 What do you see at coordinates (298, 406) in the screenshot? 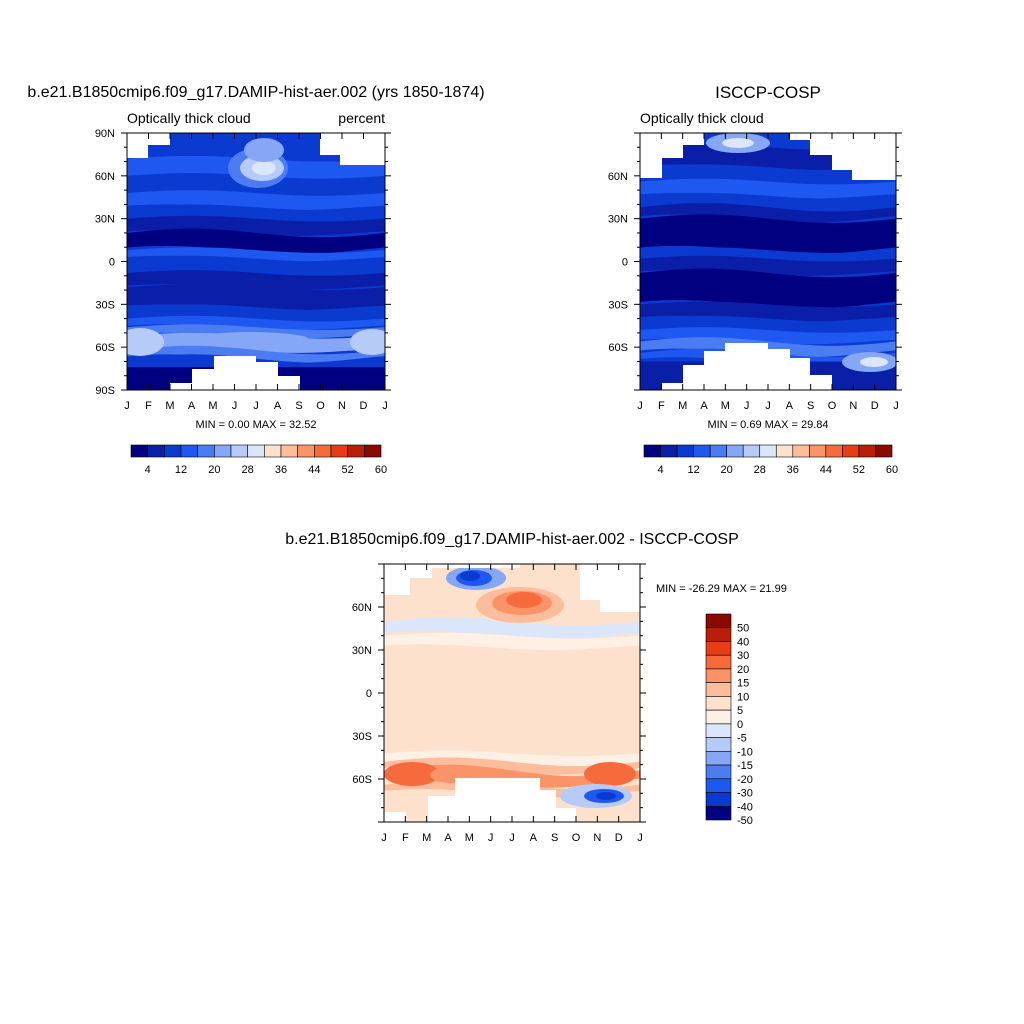
I see `x-tick-label: S` at bounding box center [298, 406].